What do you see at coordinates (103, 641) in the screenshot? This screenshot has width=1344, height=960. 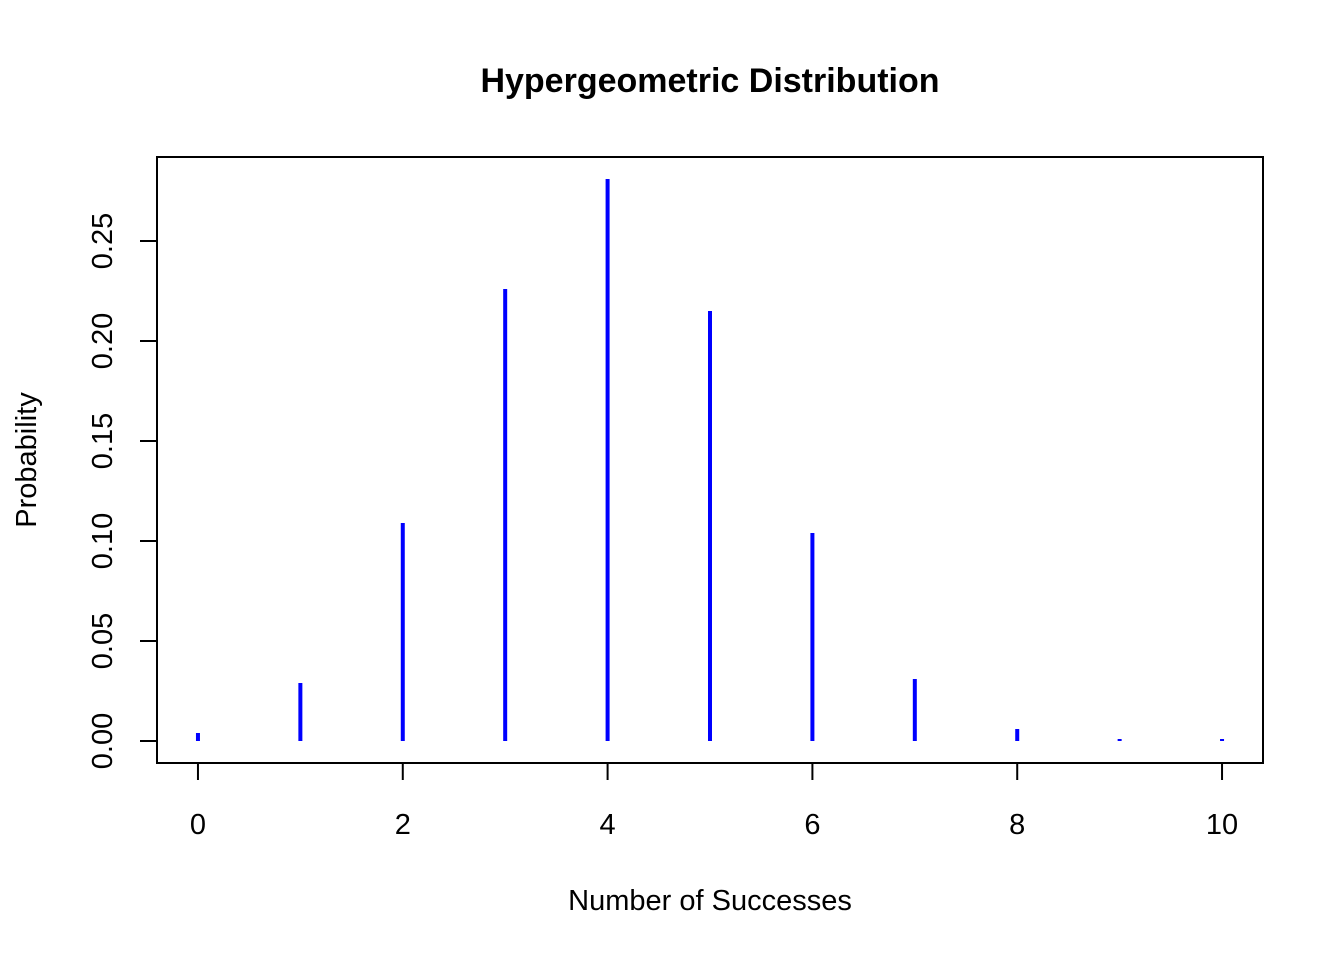 I see `y-tick-label-0.05: 0.05` at bounding box center [103, 641].